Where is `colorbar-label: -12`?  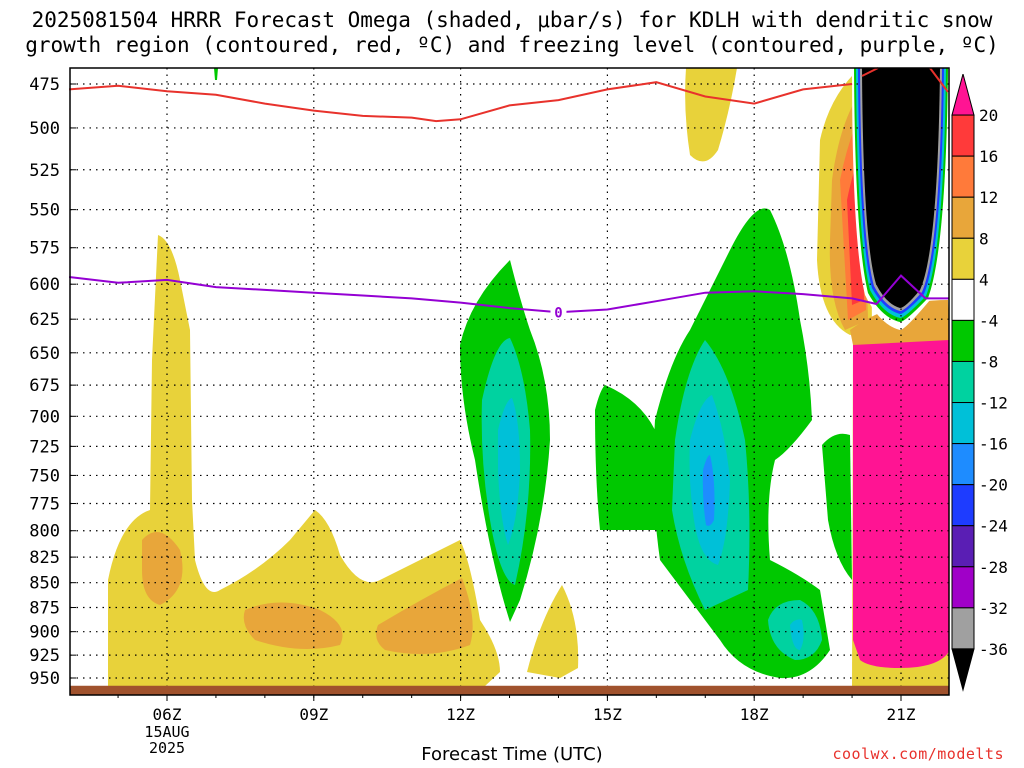 colorbar-label: -12 is located at coordinates (993, 403).